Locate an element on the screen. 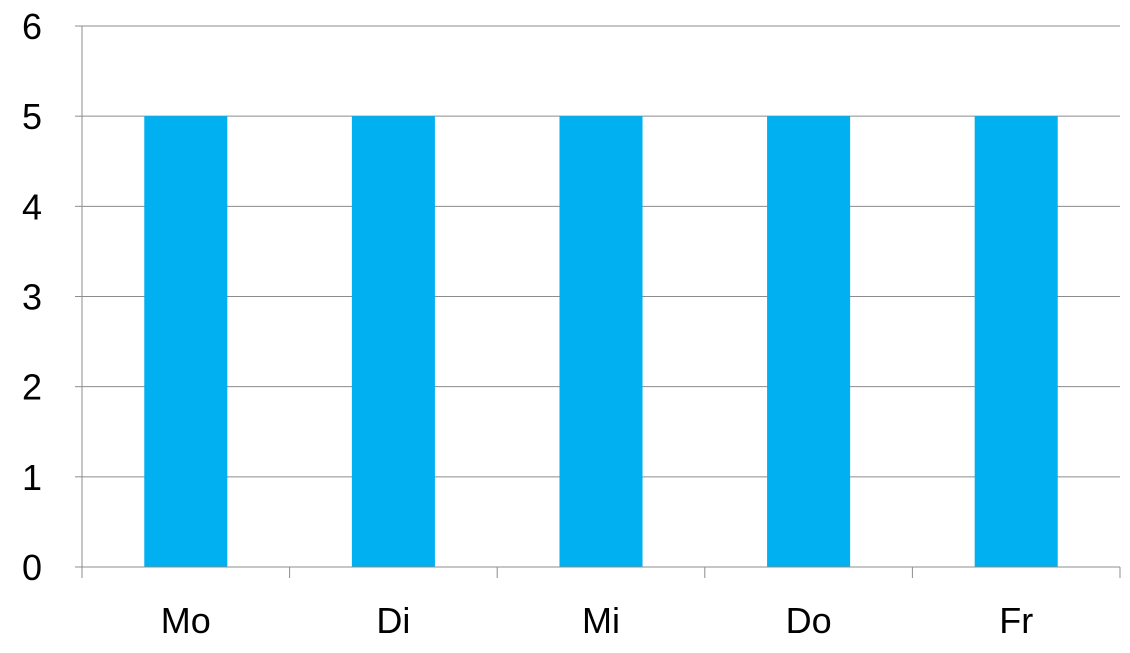 The height and width of the screenshot is (653, 1130). x-tick-label: Mi is located at coordinates (601, 620).